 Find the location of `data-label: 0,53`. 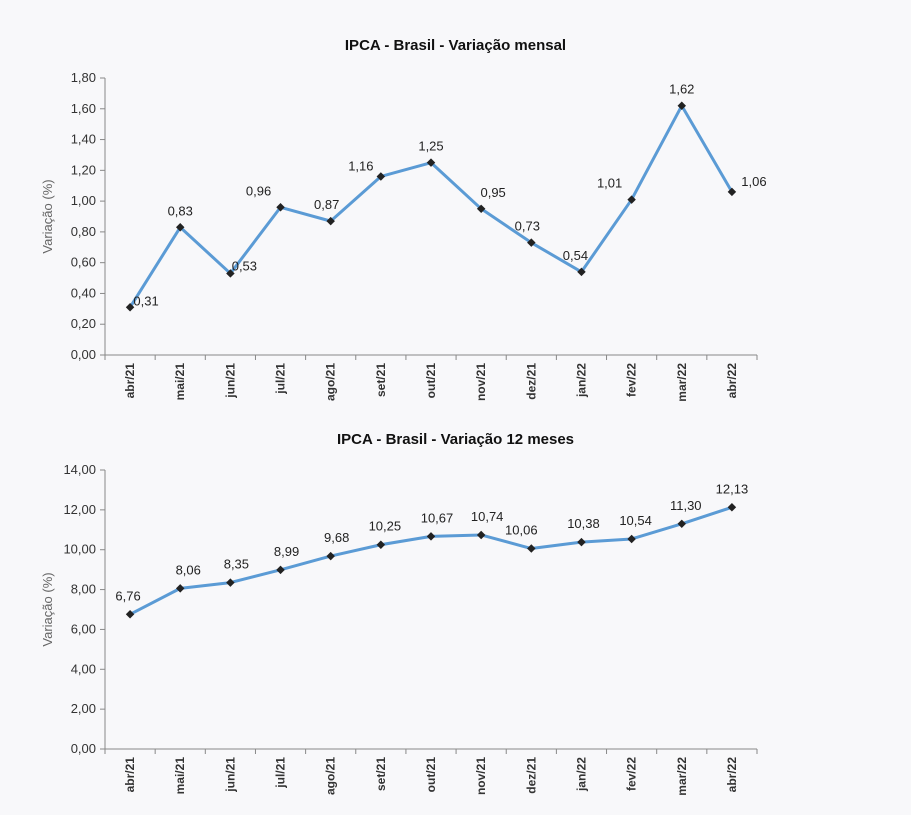

data-label: 0,53 is located at coordinates (244, 265).